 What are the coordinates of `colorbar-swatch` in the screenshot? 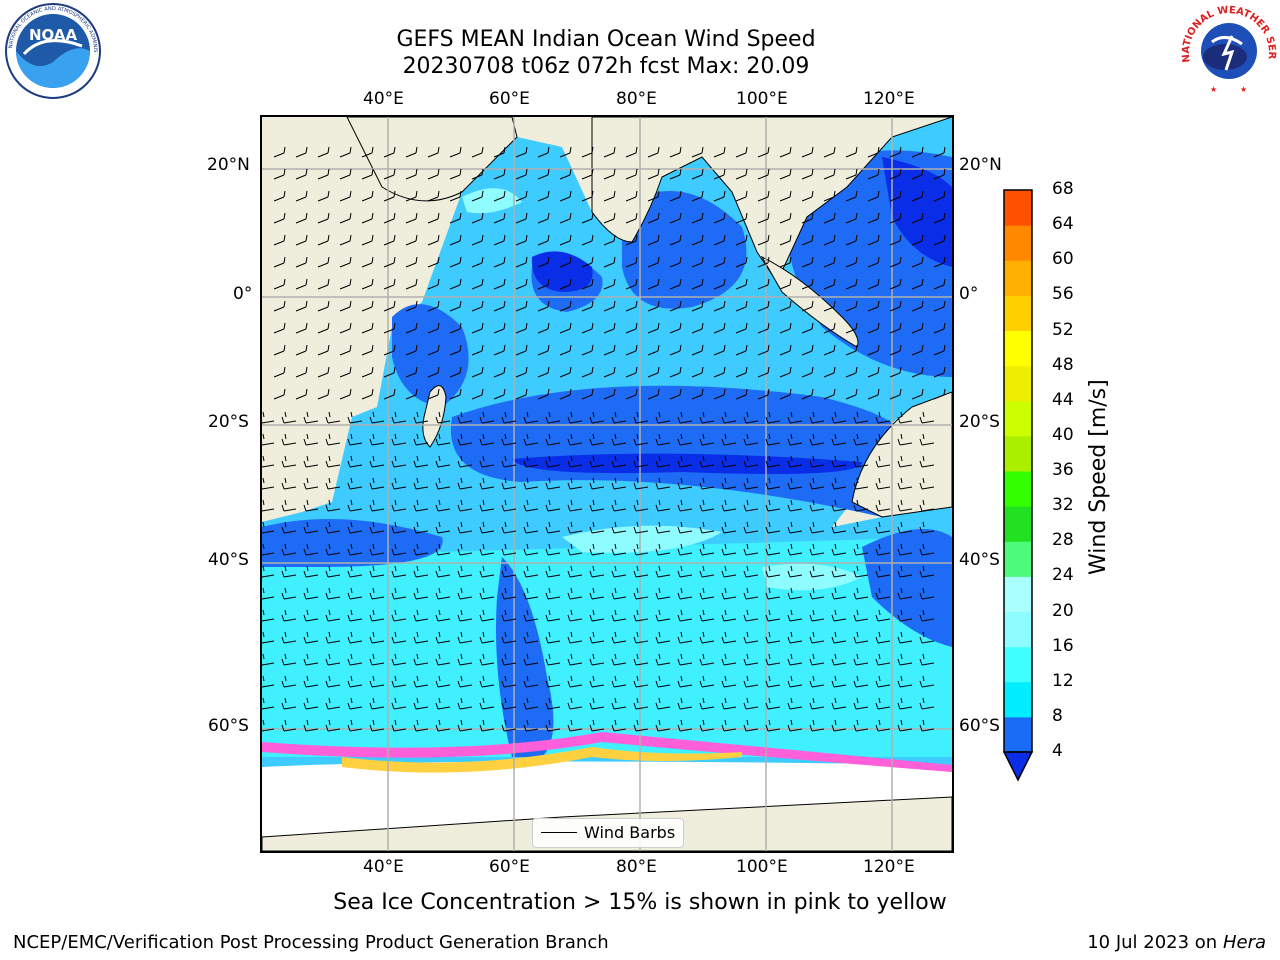 It's located at (1018, 524).